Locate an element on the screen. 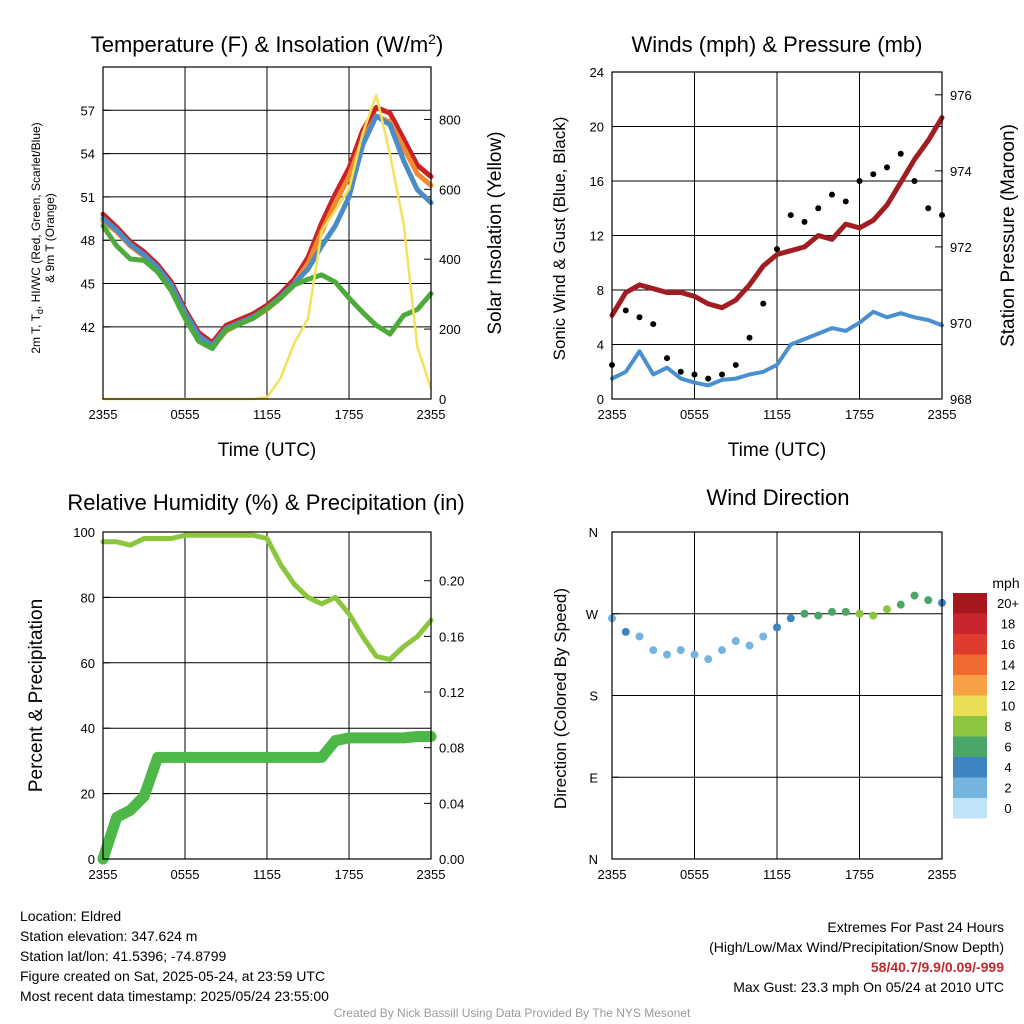  legend-label: 6 is located at coordinates (1007, 747).